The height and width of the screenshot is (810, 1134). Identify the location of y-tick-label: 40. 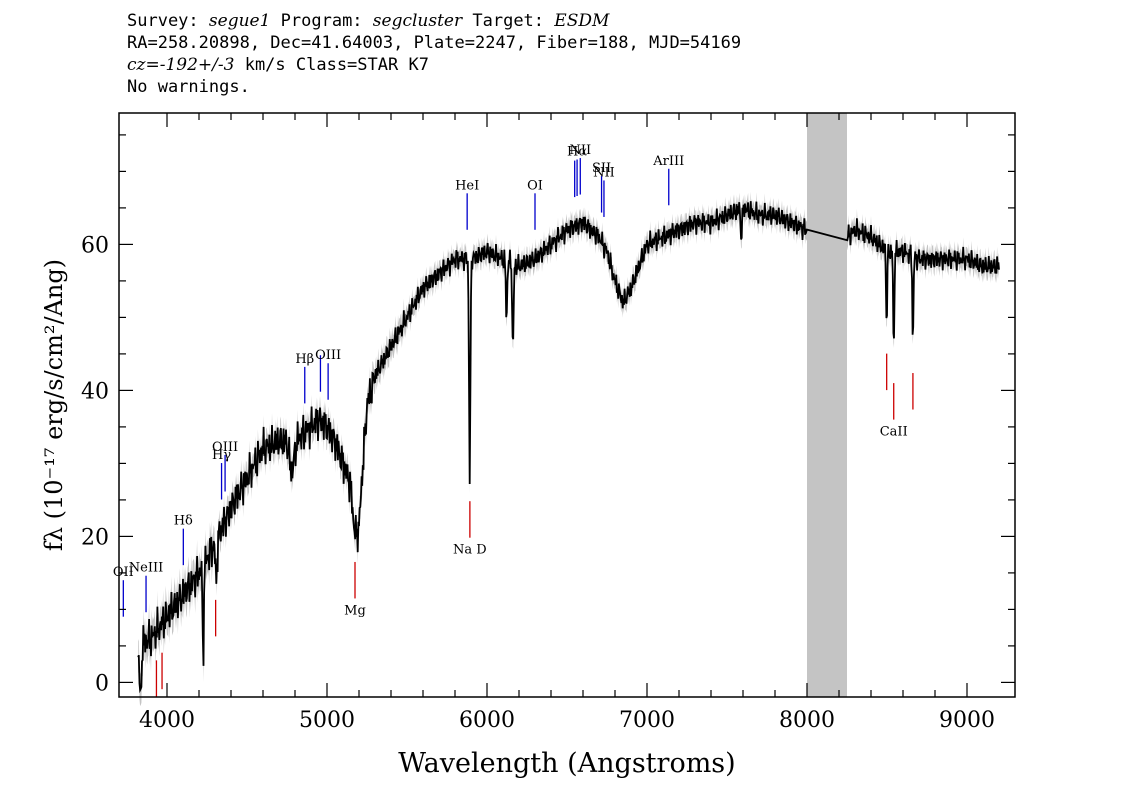
(95, 391).